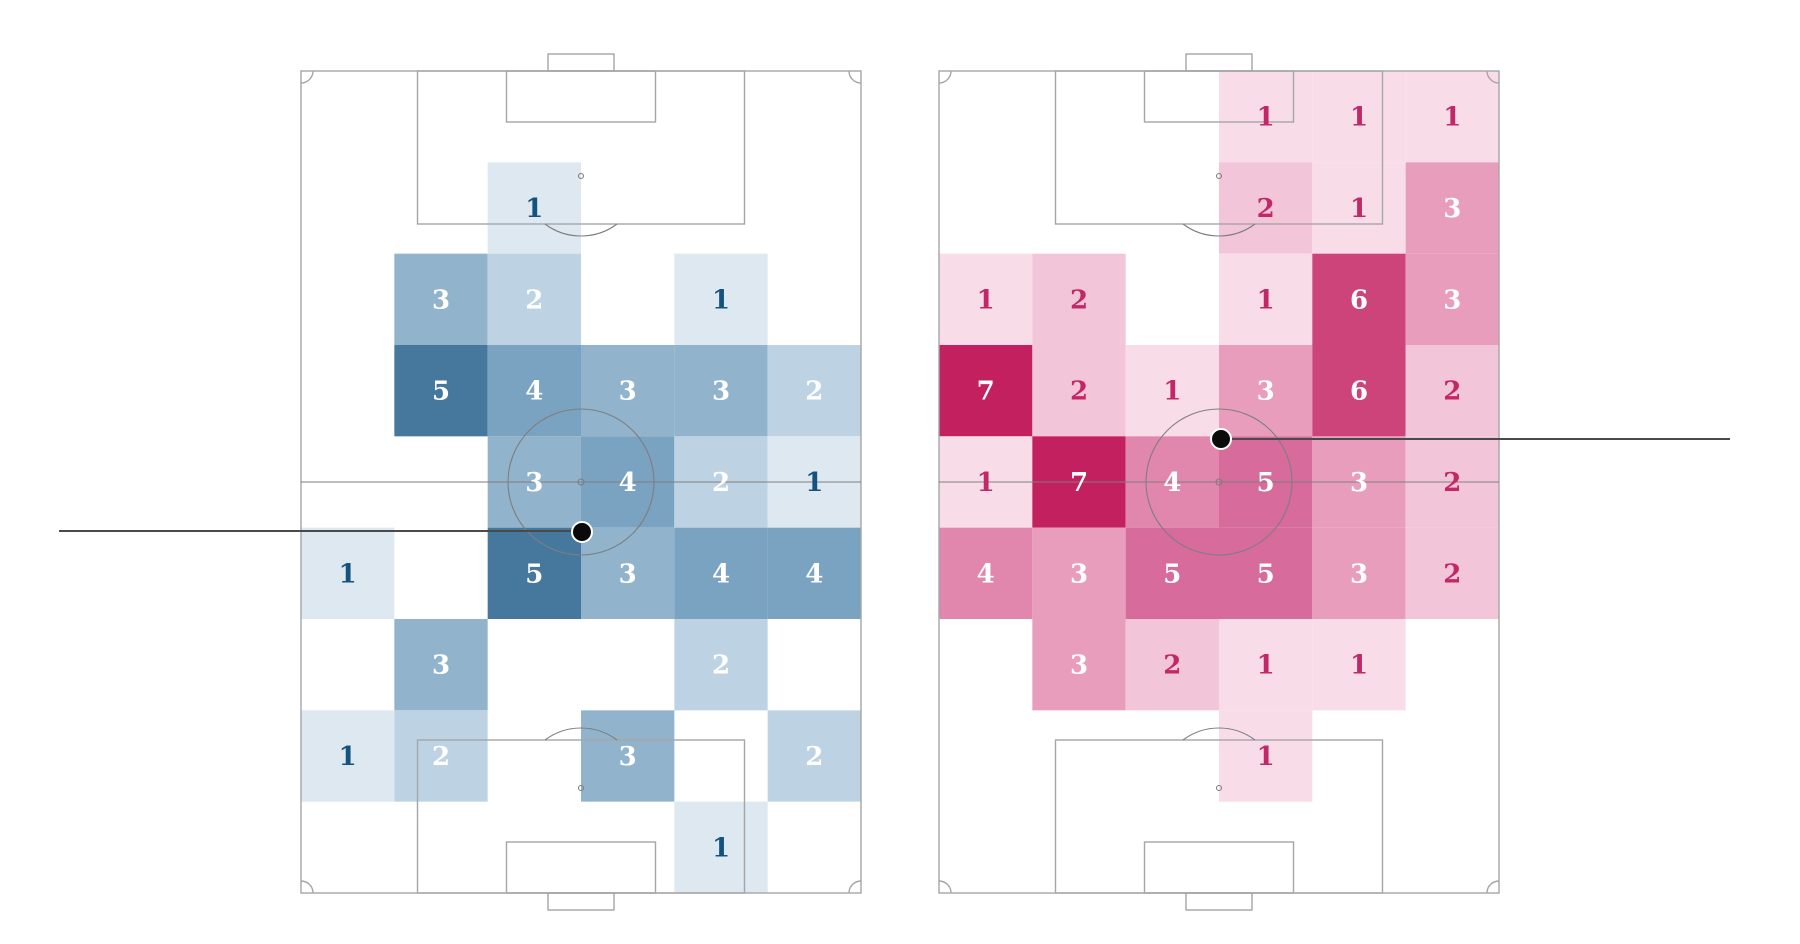 The width and height of the screenshot is (1800, 944). I want to click on heat-cell-value: 6, so click(1359, 300).